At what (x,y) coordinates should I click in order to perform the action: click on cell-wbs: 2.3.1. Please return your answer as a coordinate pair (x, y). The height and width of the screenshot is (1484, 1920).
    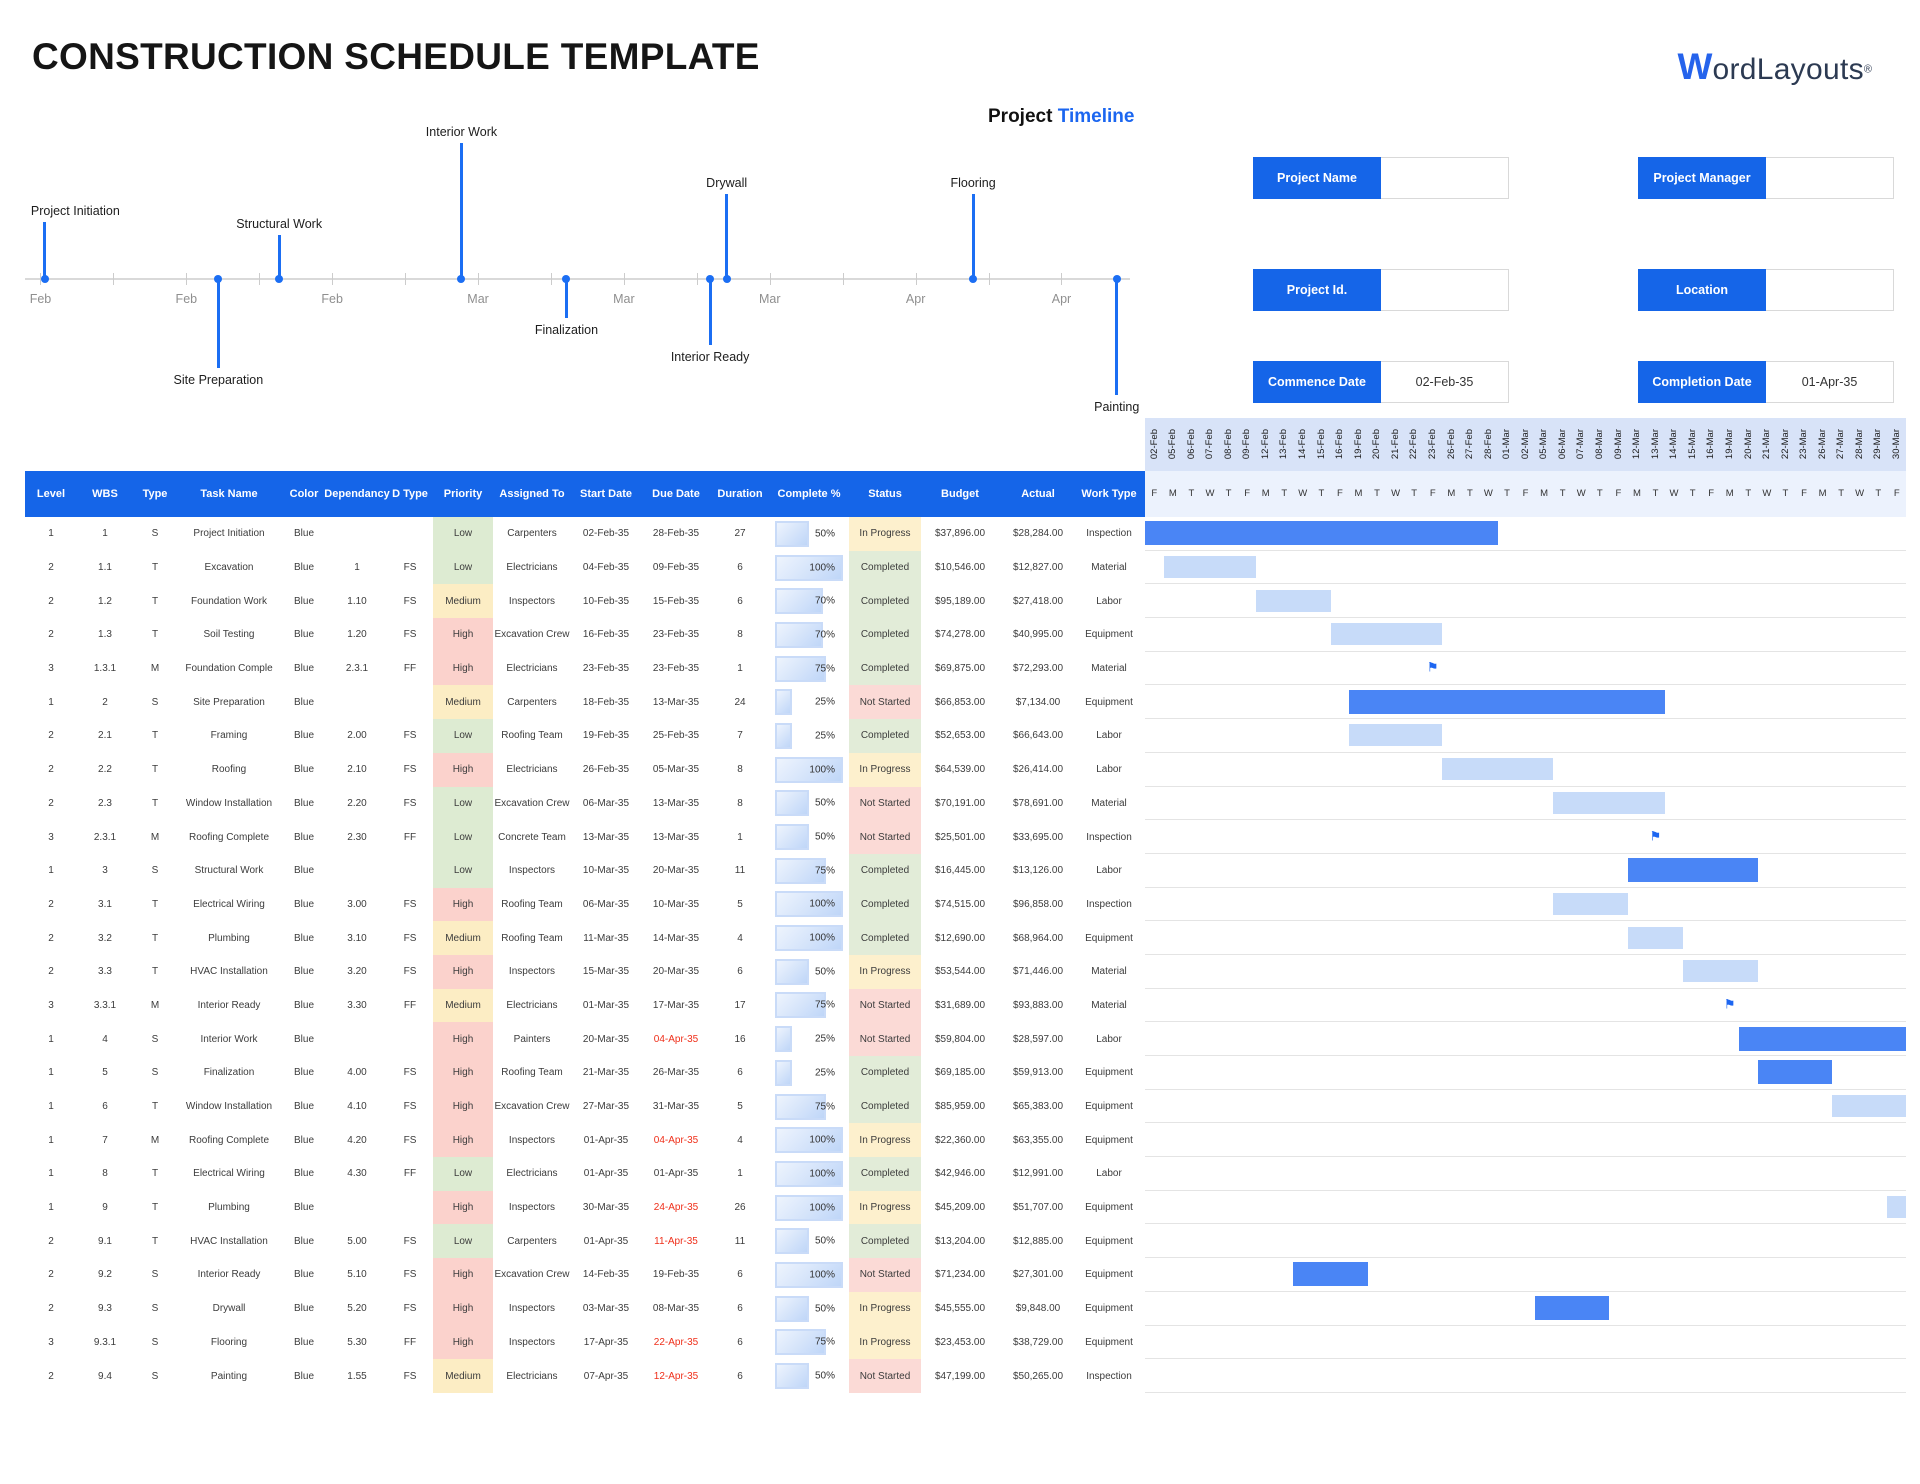
    Looking at the image, I should click on (105, 837).